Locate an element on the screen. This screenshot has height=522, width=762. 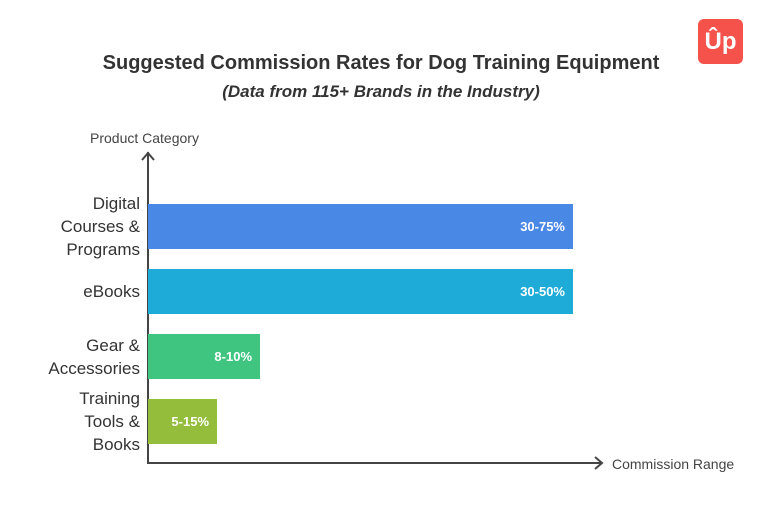
category-label: Gear & Accessories is located at coordinates (70, 357).